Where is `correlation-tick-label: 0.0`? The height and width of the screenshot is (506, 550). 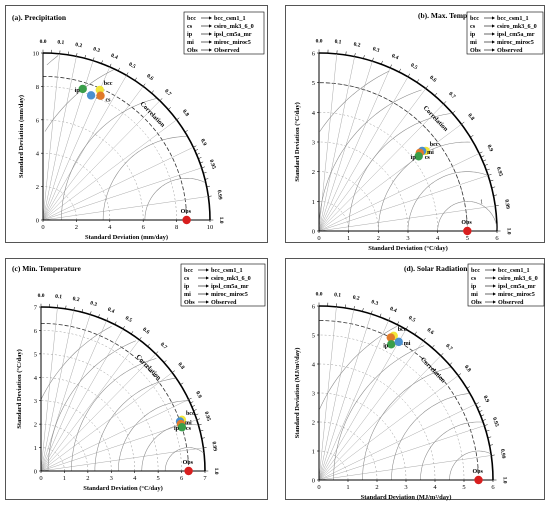 correlation-tick-label: 0.0 is located at coordinates (41, 296).